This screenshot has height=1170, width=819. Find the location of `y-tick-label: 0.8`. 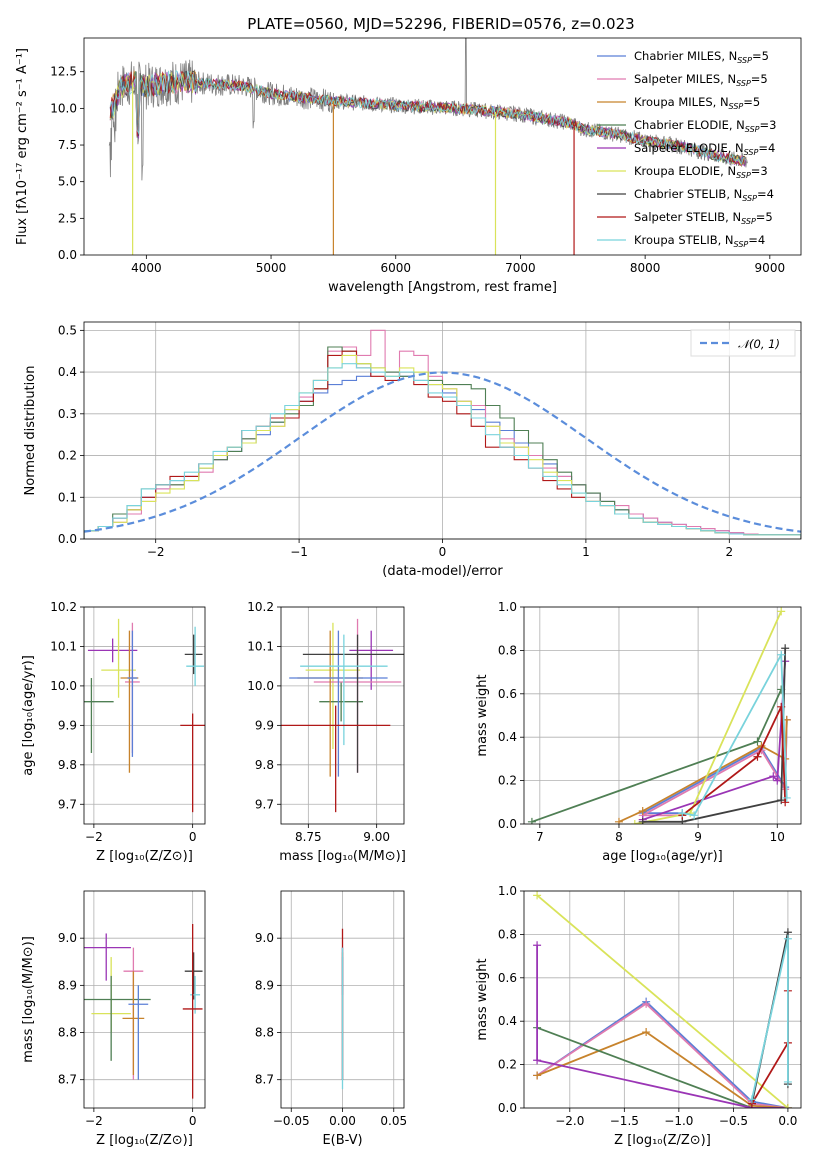

y-tick-label: 0.8 is located at coordinates (507, 650).